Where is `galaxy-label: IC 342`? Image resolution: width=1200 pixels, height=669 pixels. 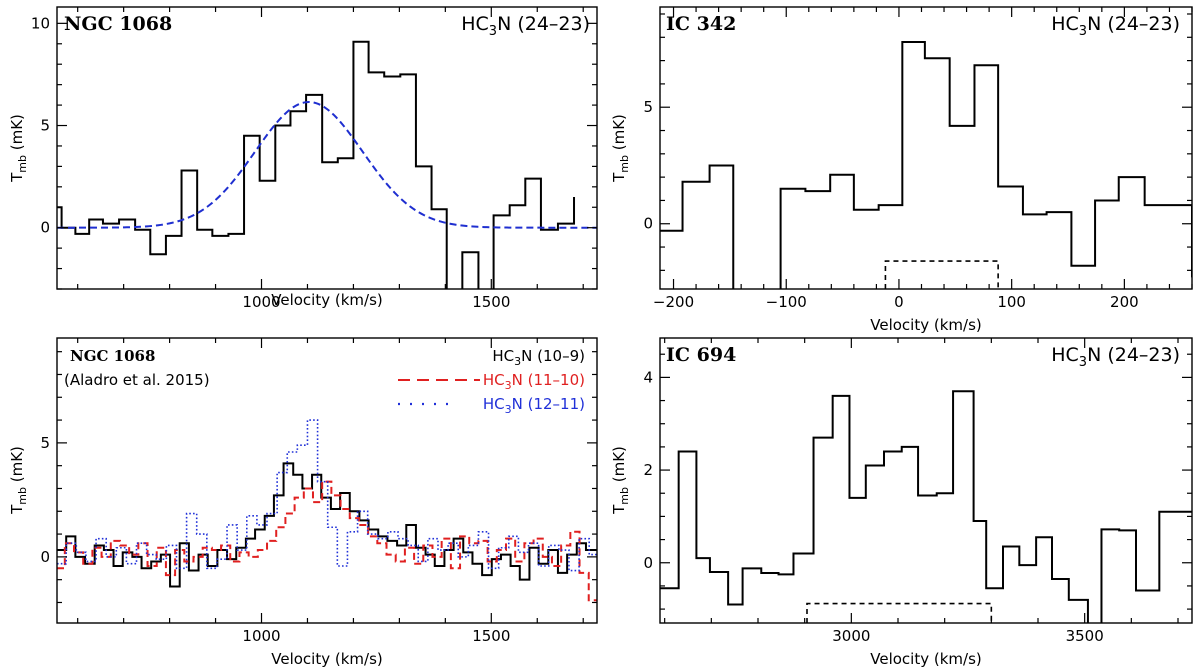
galaxy-label: IC 342 is located at coordinates (701, 24).